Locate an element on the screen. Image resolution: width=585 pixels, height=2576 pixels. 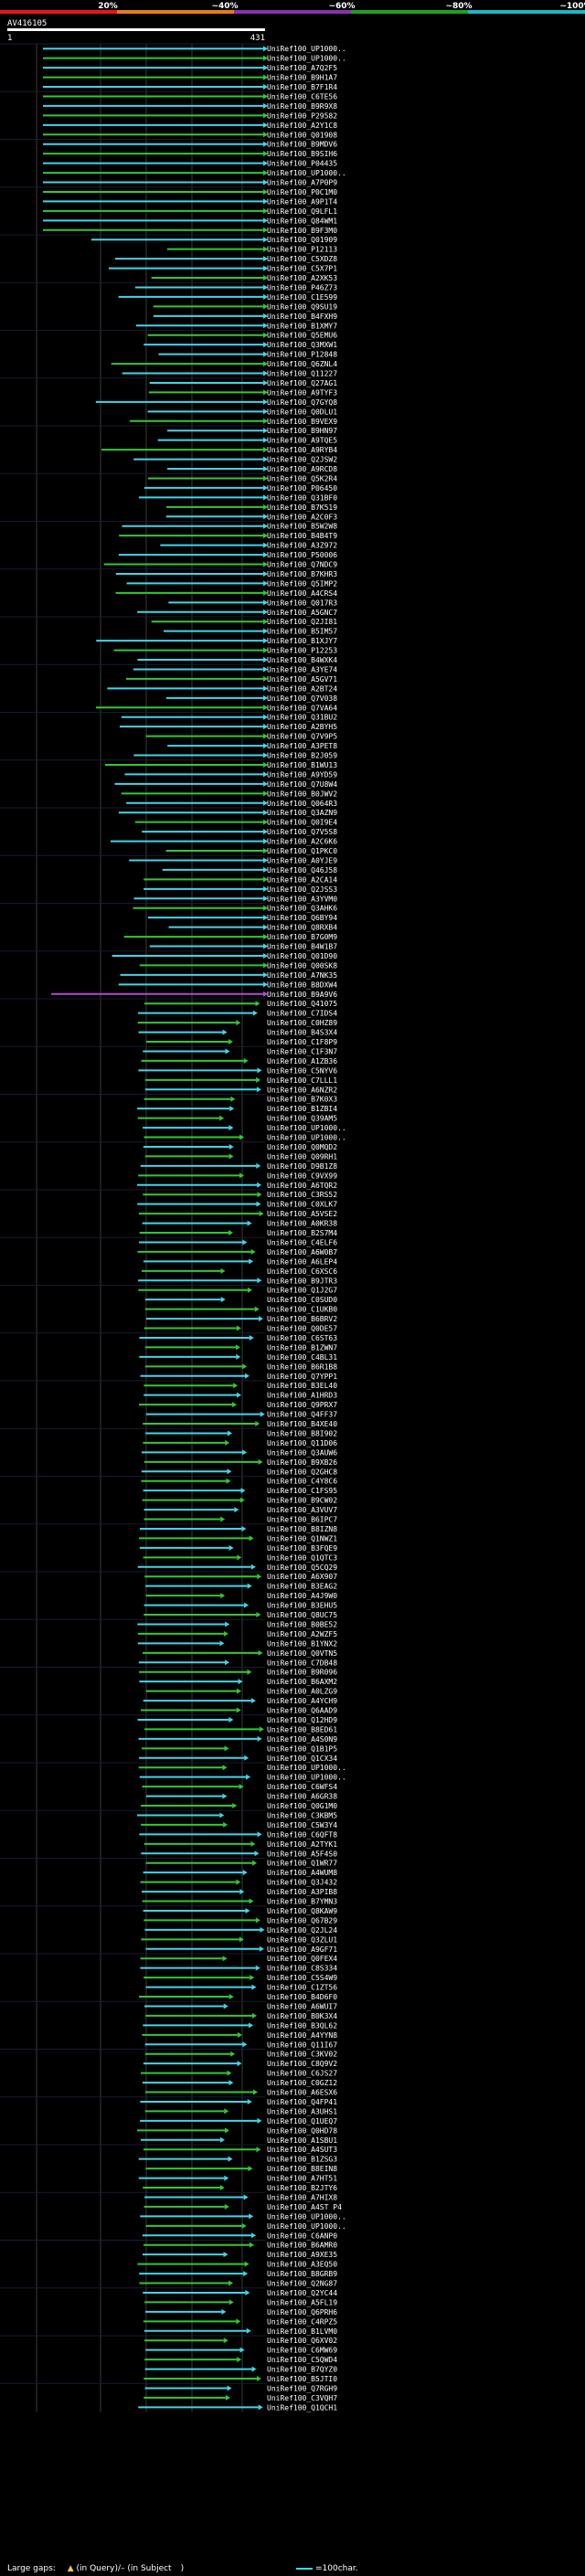
hit-label: UniRef100_Q7GYQ8 is located at coordinates (302, 402).